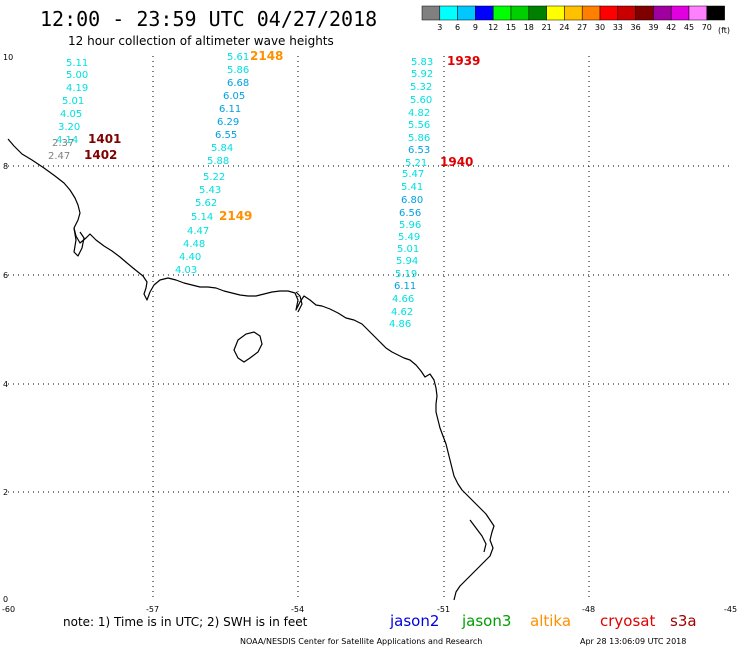  I want to click on wave-height-reading: 2.37, so click(63, 143).